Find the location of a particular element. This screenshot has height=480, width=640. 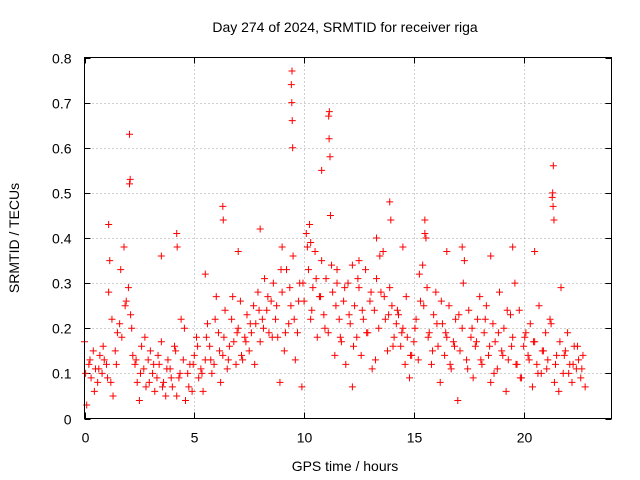

y-tick-label: 0.3 is located at coordinates (62, 284).